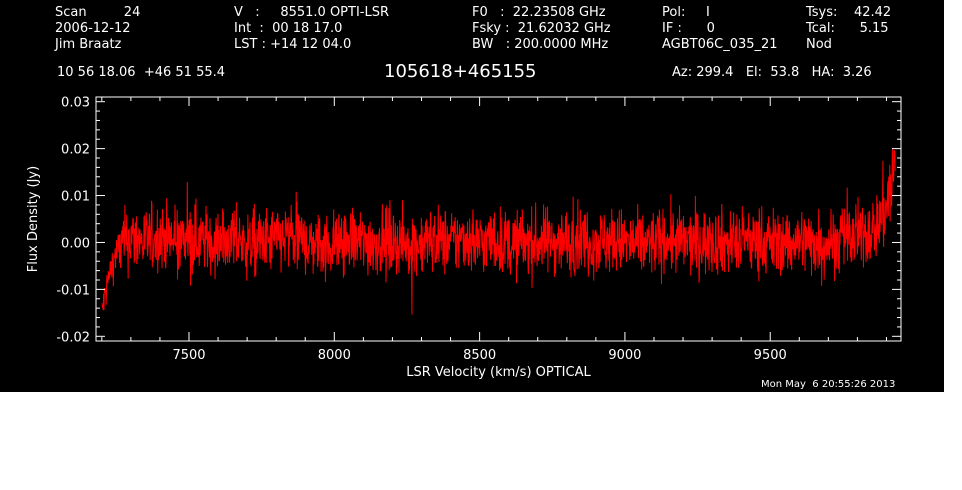  Describe the element at coordinates (772, 72) in the screenshot. I see `az-el-ha-label: Az: 299.4 El: 53.8 HA: 3.26` at that location.